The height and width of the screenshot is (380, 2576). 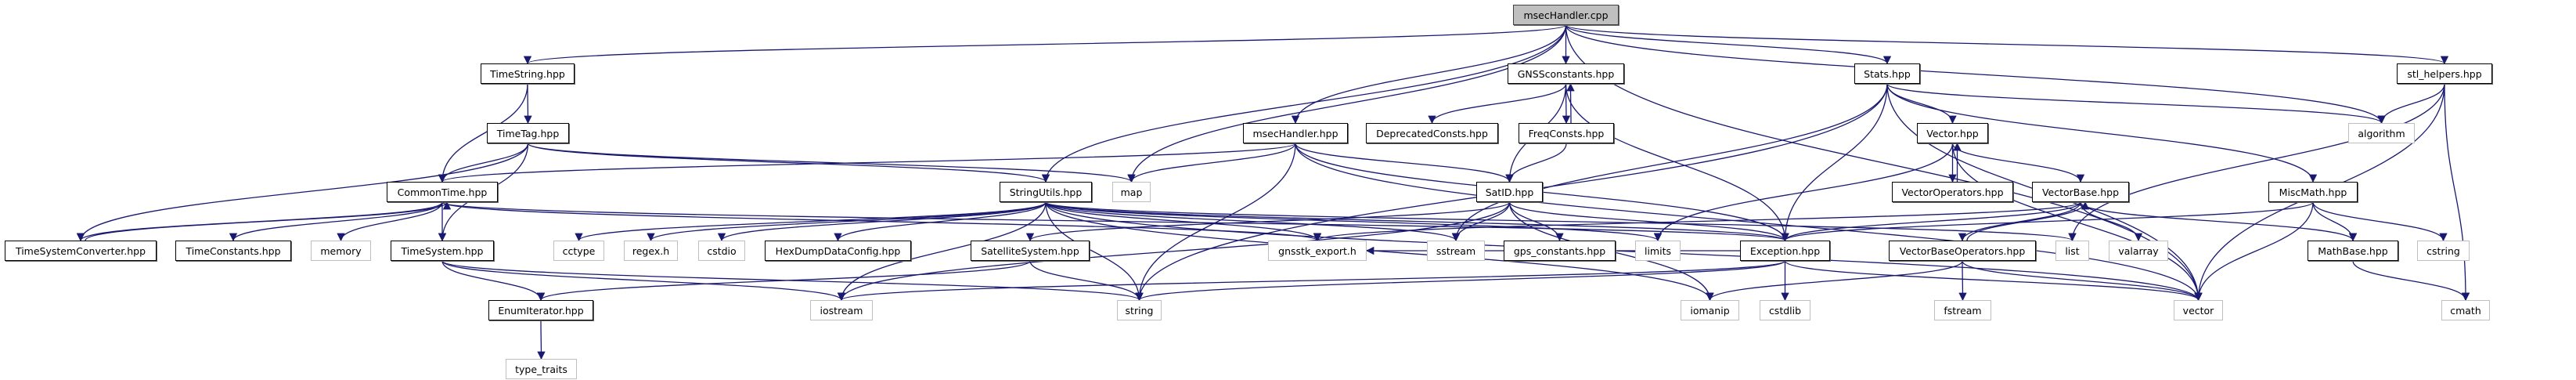 What do you see at coordinates (2136, 104) in the screenshot?
I see `edge-stats-to-algorithm` at bounding box center [2136, 104].